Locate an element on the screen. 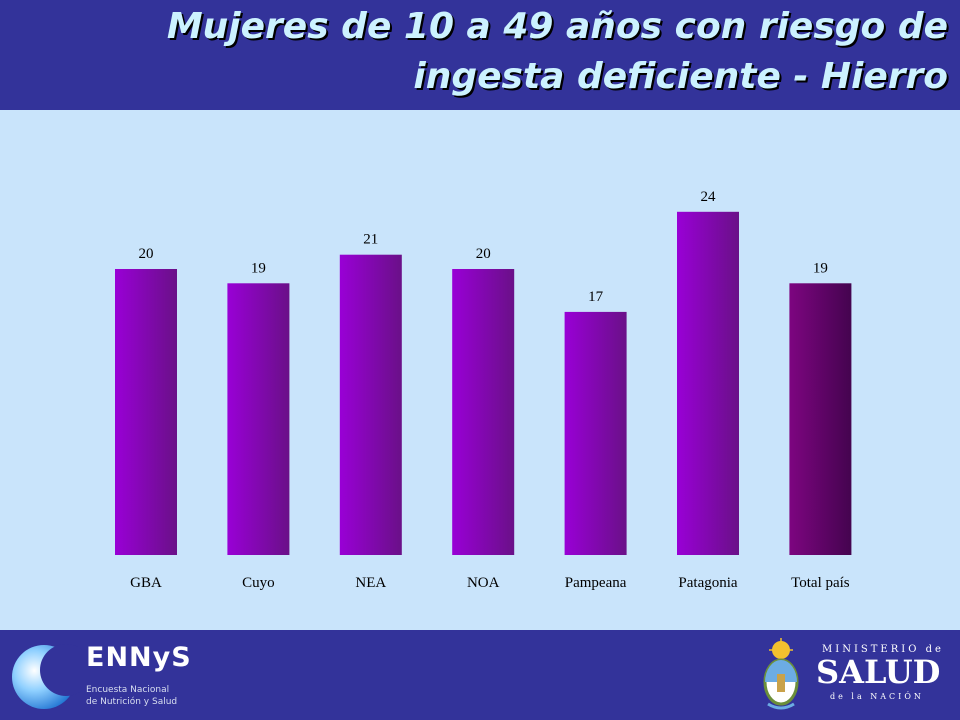 The width and height of the screenshot is (960, 720). category-tick-label: GBA is located at coordinates (146, 583).